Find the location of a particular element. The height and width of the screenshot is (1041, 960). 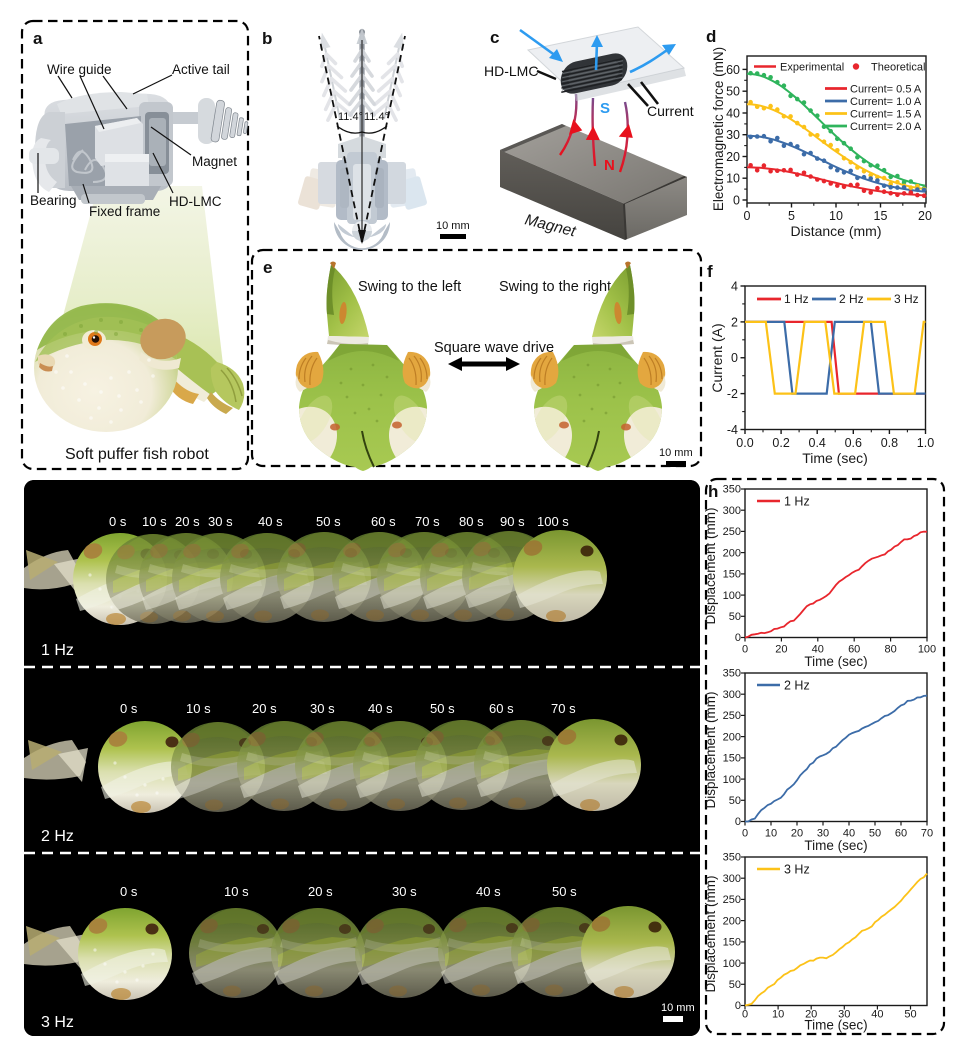

svg-text: Fixed frame is located at coordinates (124, 211).